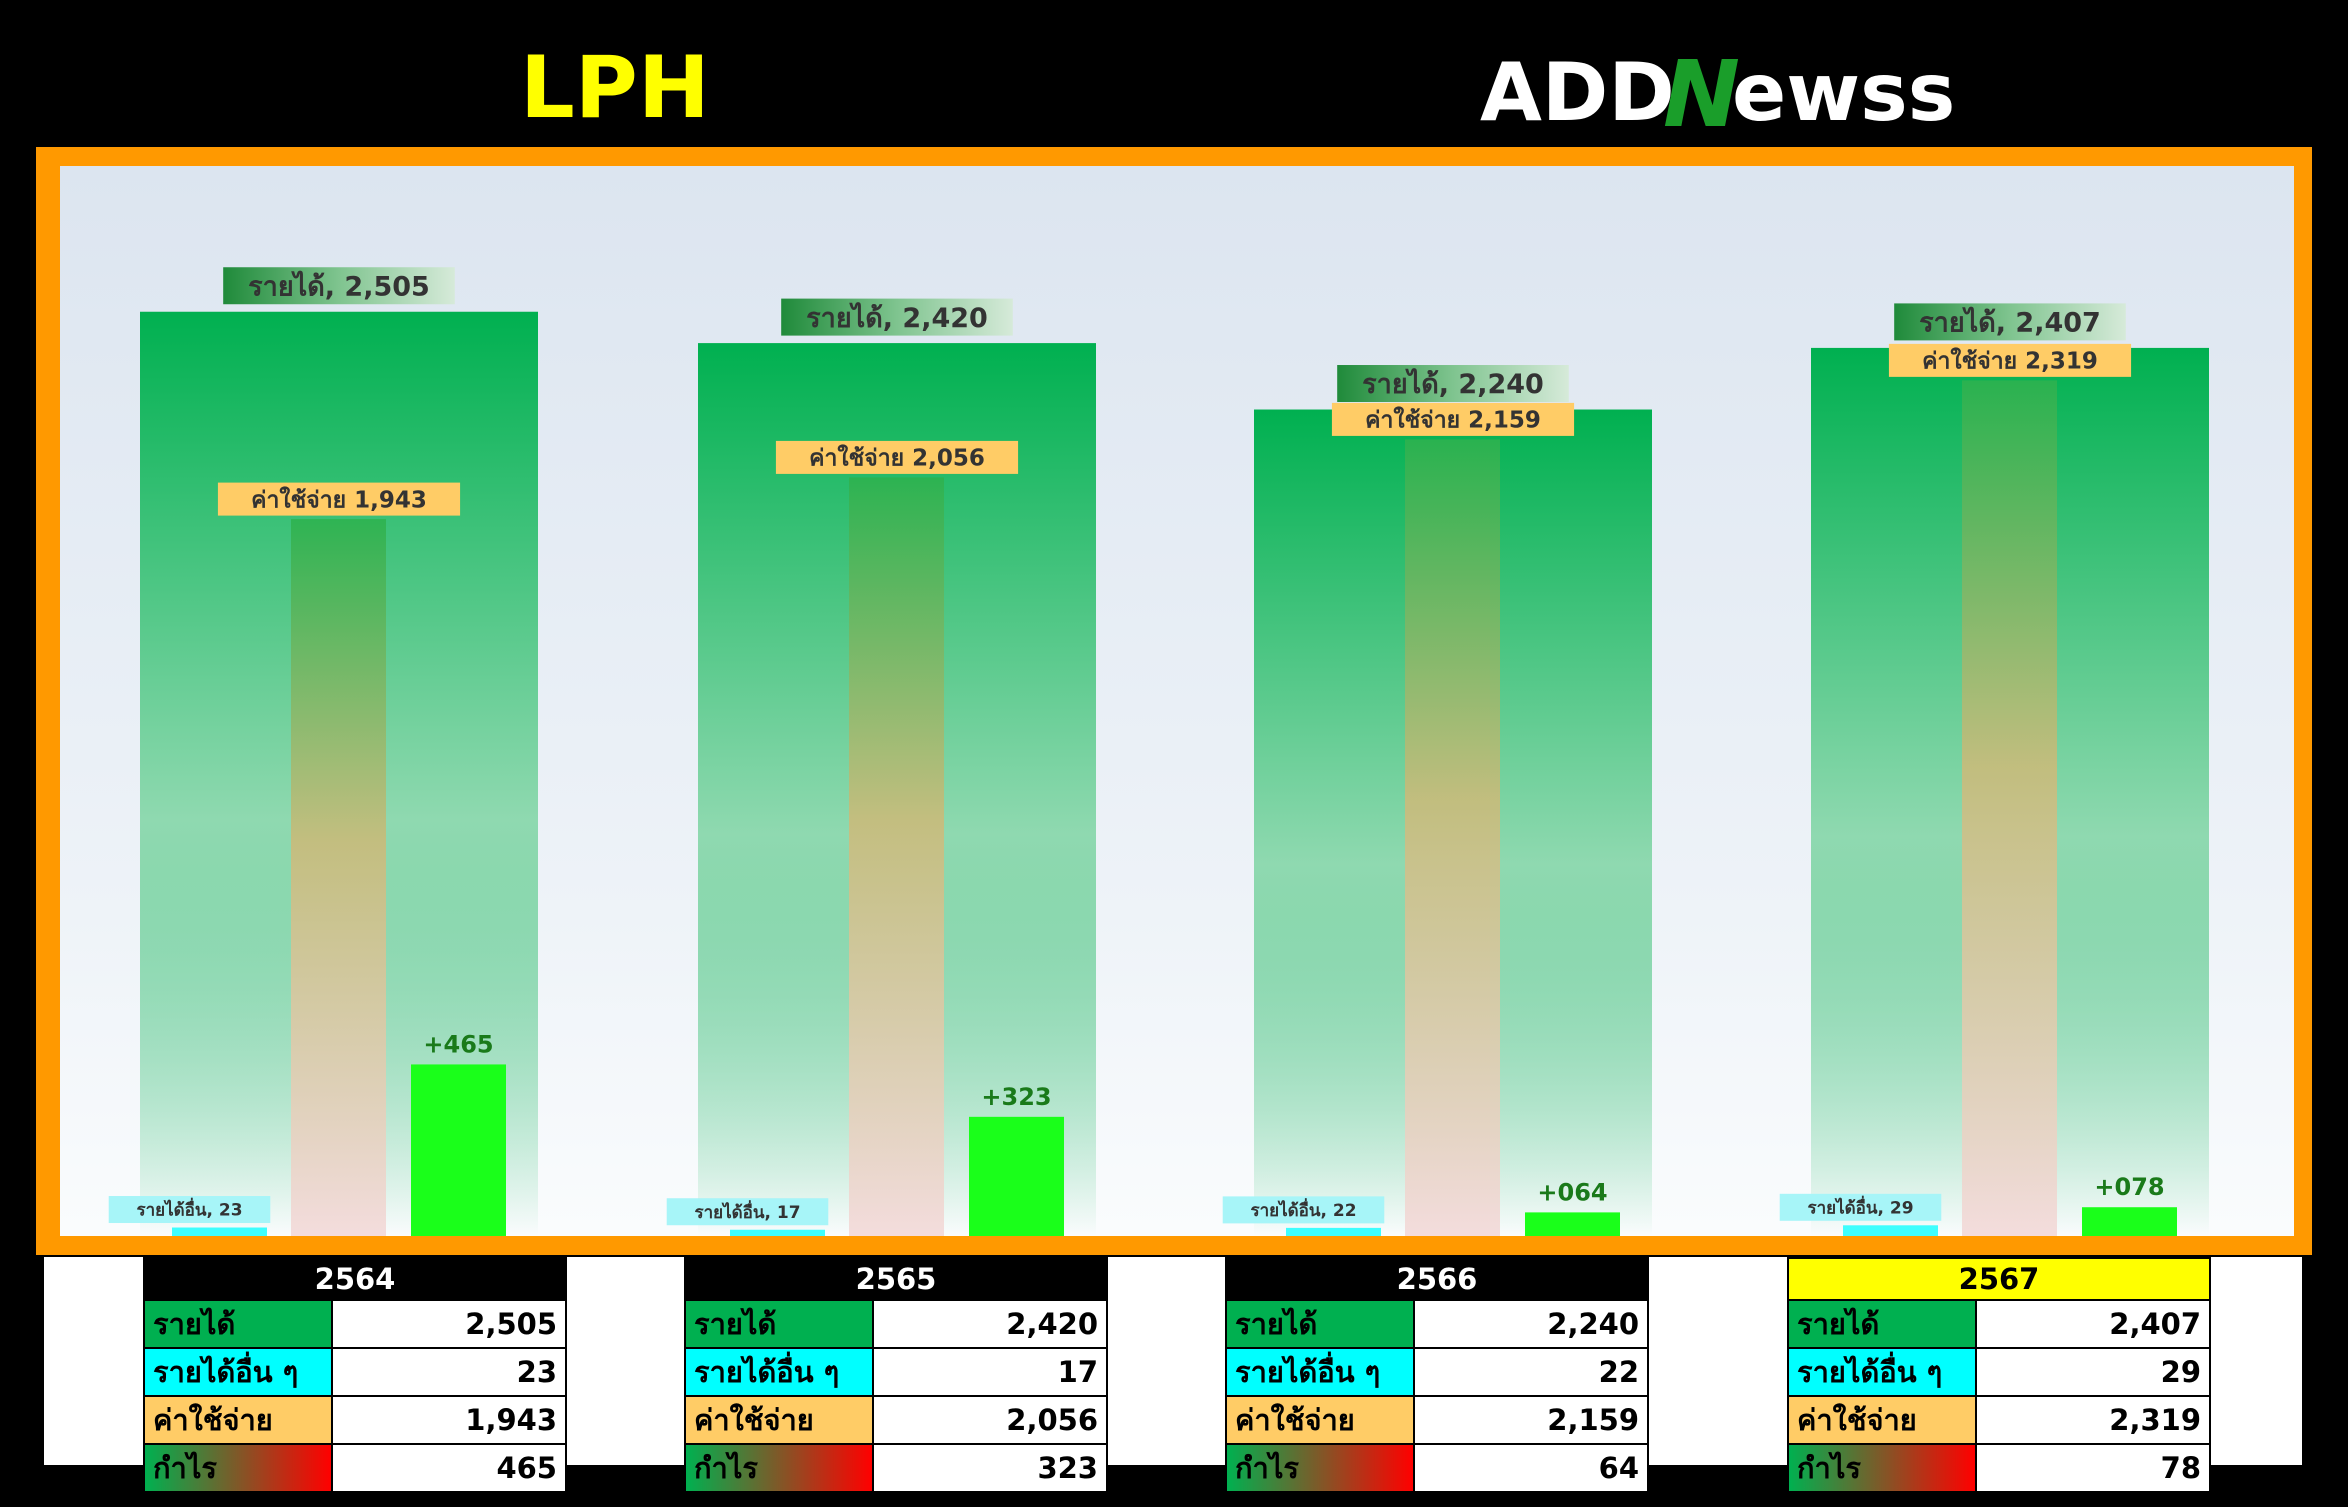 The height and width of the screenshot is (1507, 2348). I want to click on data-label-expense: ค่าใช้จ่าย 1,943, so click(339, 499).